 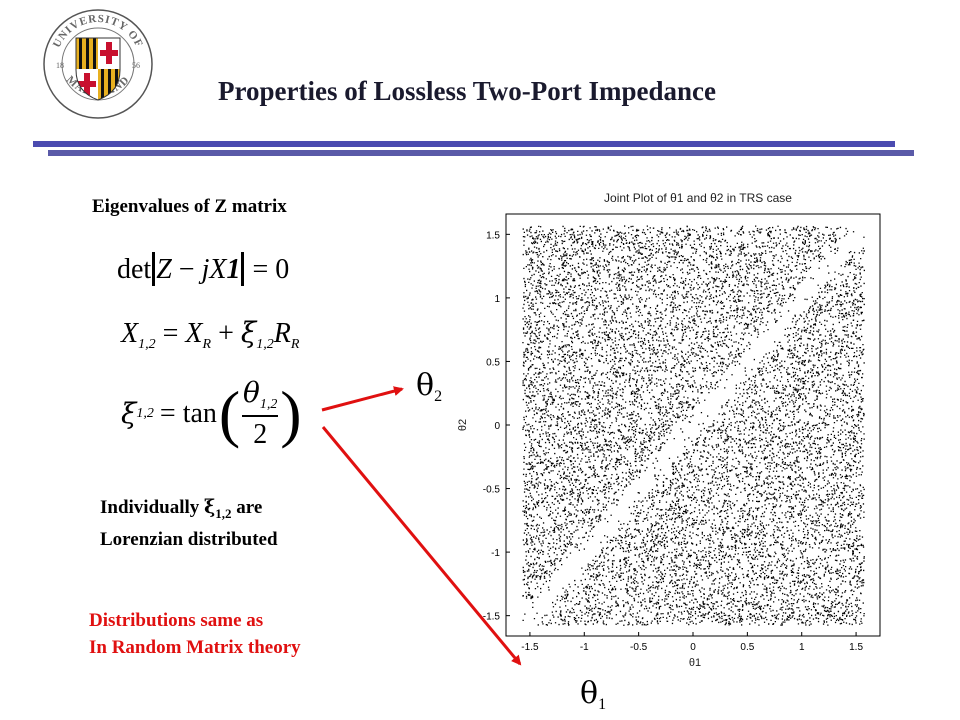 What do you see at coordinates (497, 426) in the screenshot?
I see `y-tick-label: 0` at bounding box center [497, 426].